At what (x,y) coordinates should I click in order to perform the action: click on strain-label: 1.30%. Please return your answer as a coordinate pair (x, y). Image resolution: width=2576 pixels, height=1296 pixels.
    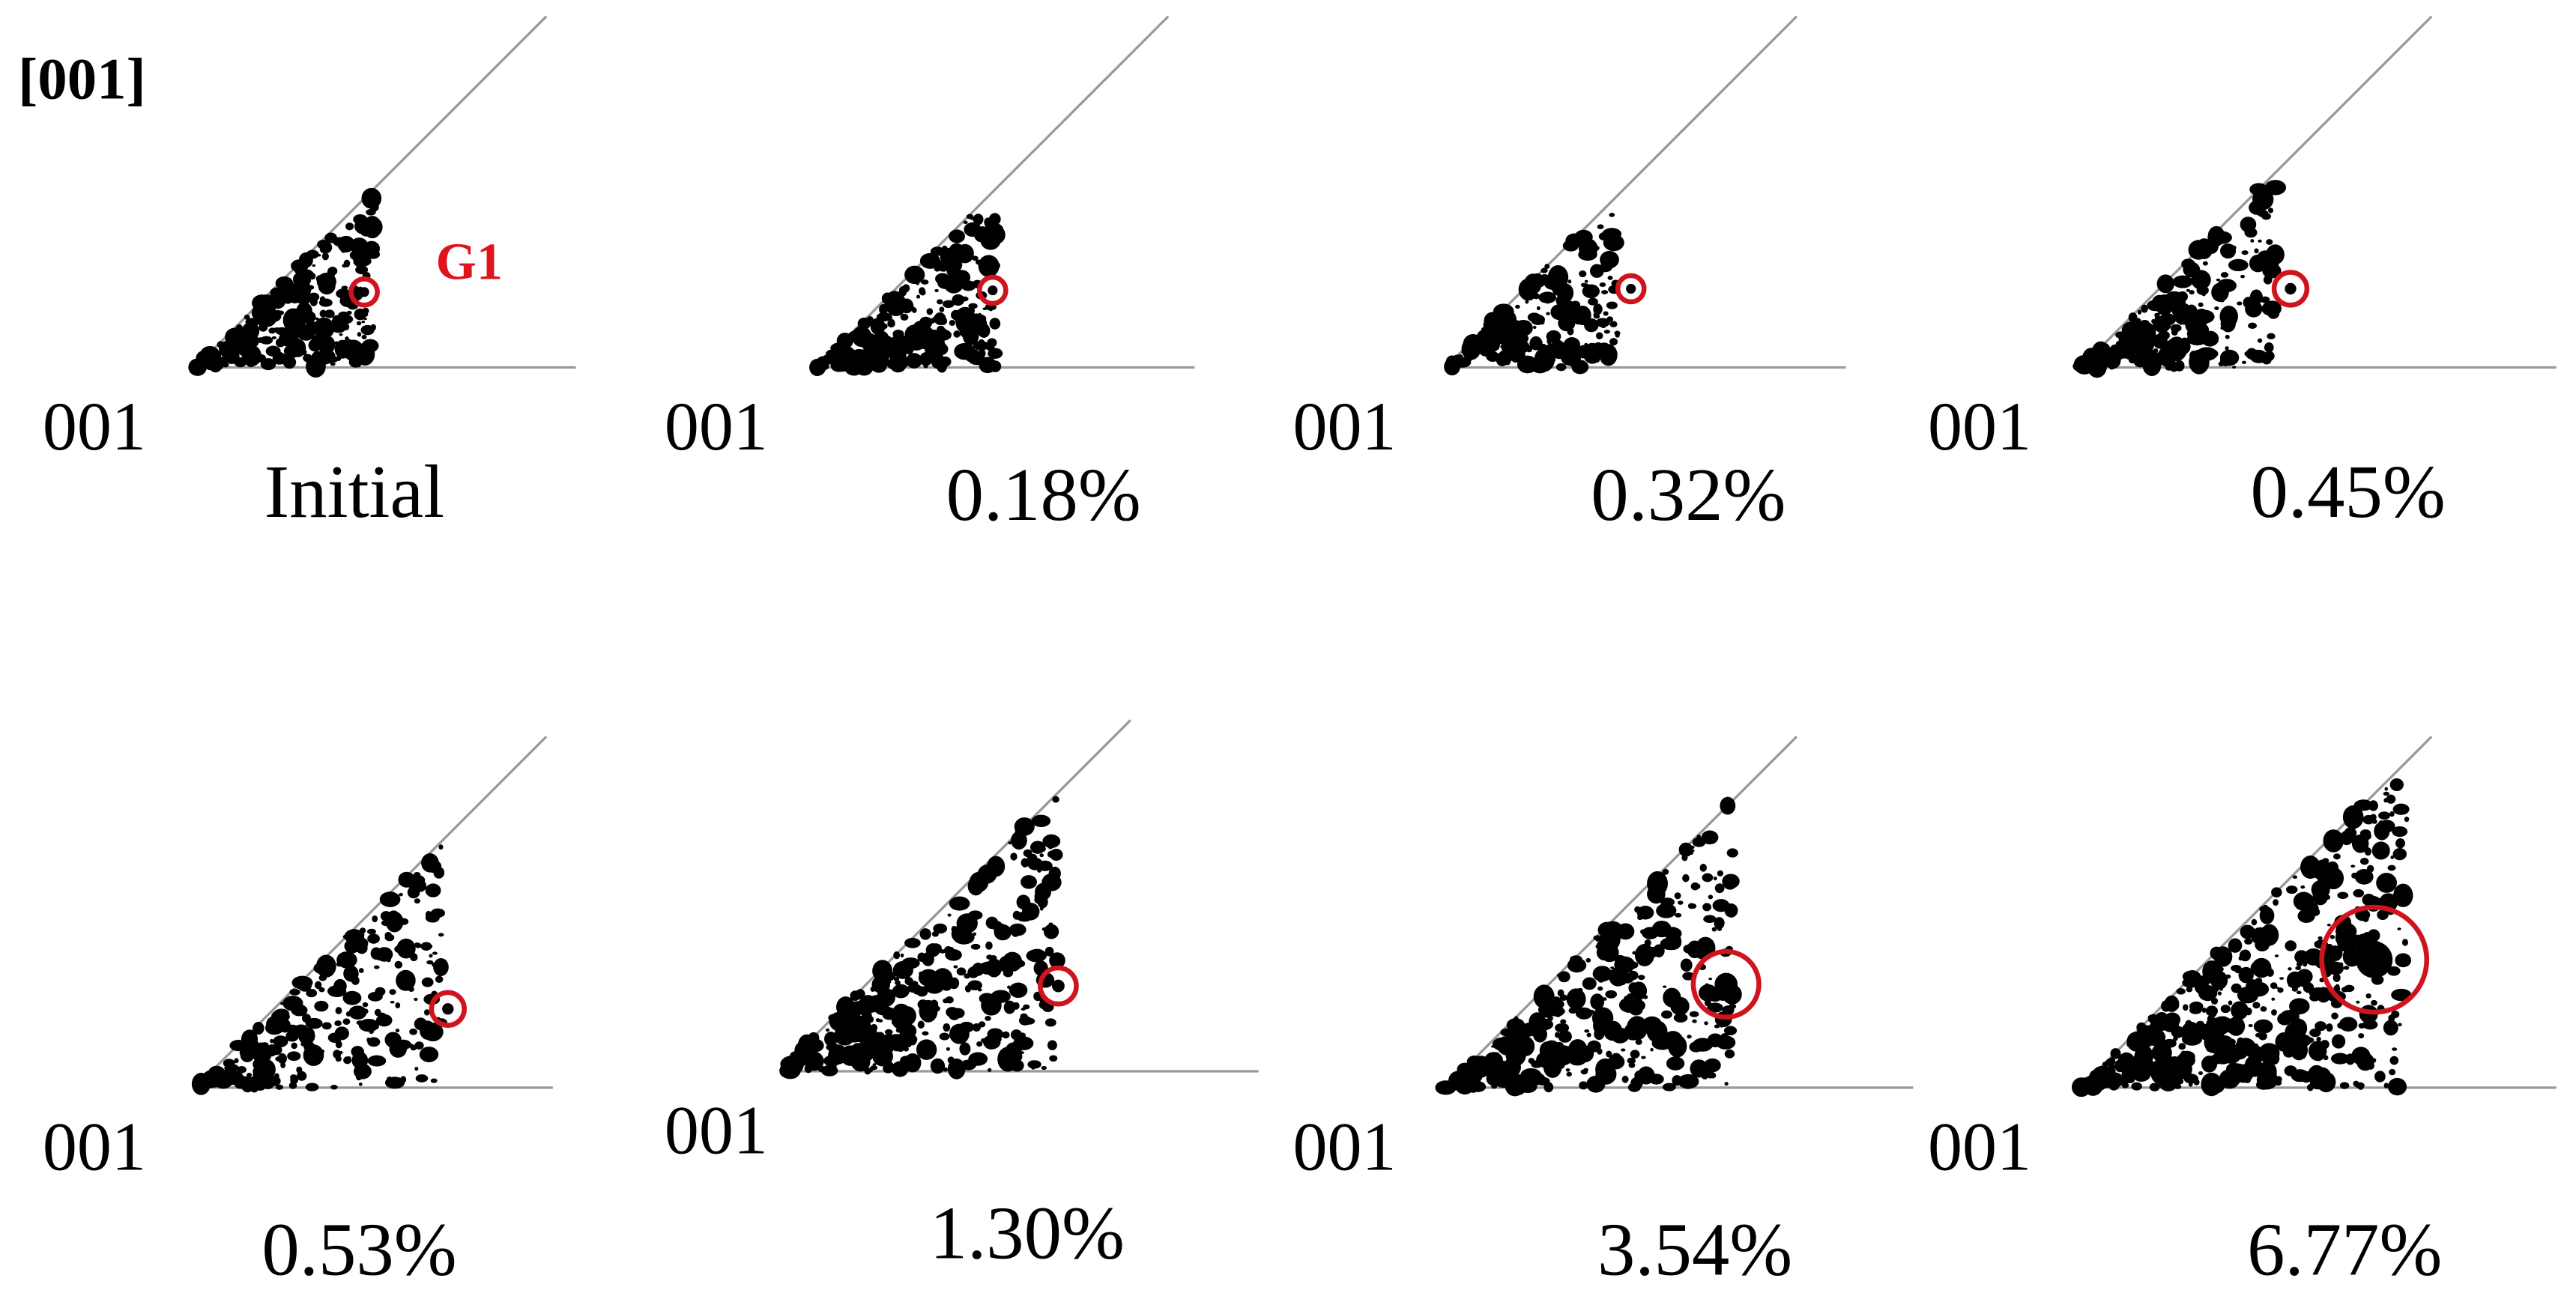
    Looking at the image, I should click on (1027, 1233).